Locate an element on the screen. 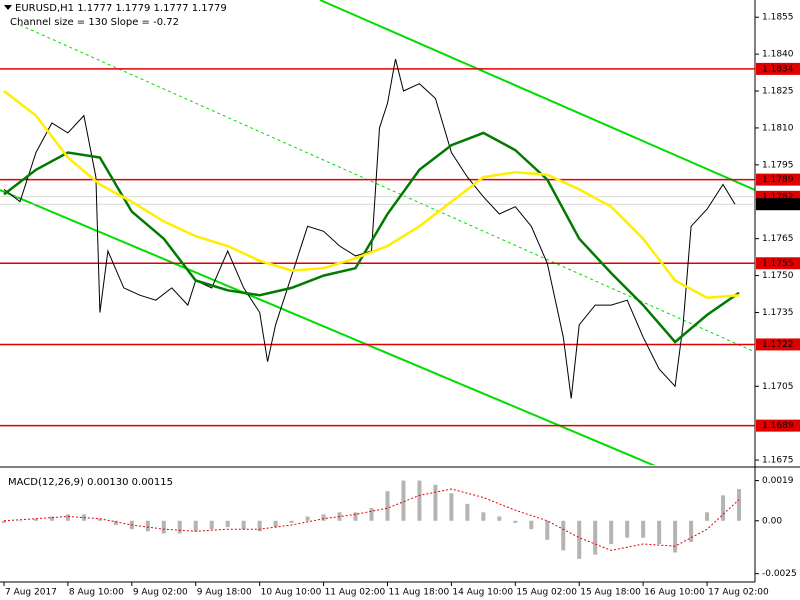 The width and height of the screenshot is (800, 600). level-label: 1.1789 is located at coordinates (778, 180).